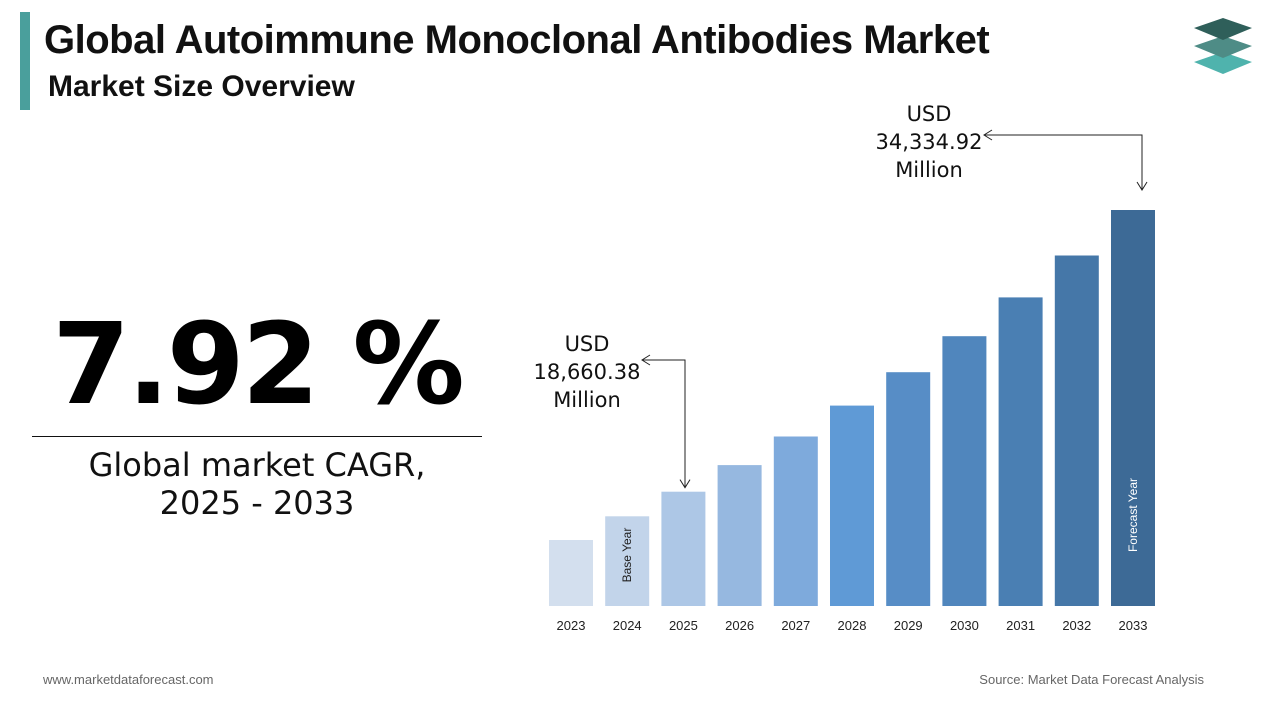  What do you see at coordinates (1091, 679) in the screenshot?
I see `source-note: Source: Market Data Forecast Analysis` at bounding box center [1091, 679].